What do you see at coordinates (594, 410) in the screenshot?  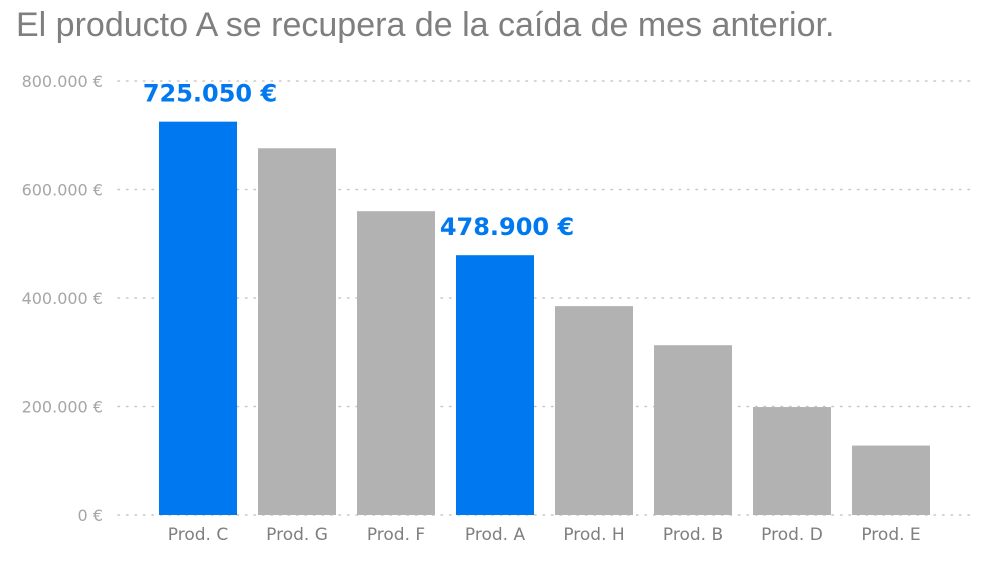 I see `bar-prod-h` at bounding box center [594, 410].